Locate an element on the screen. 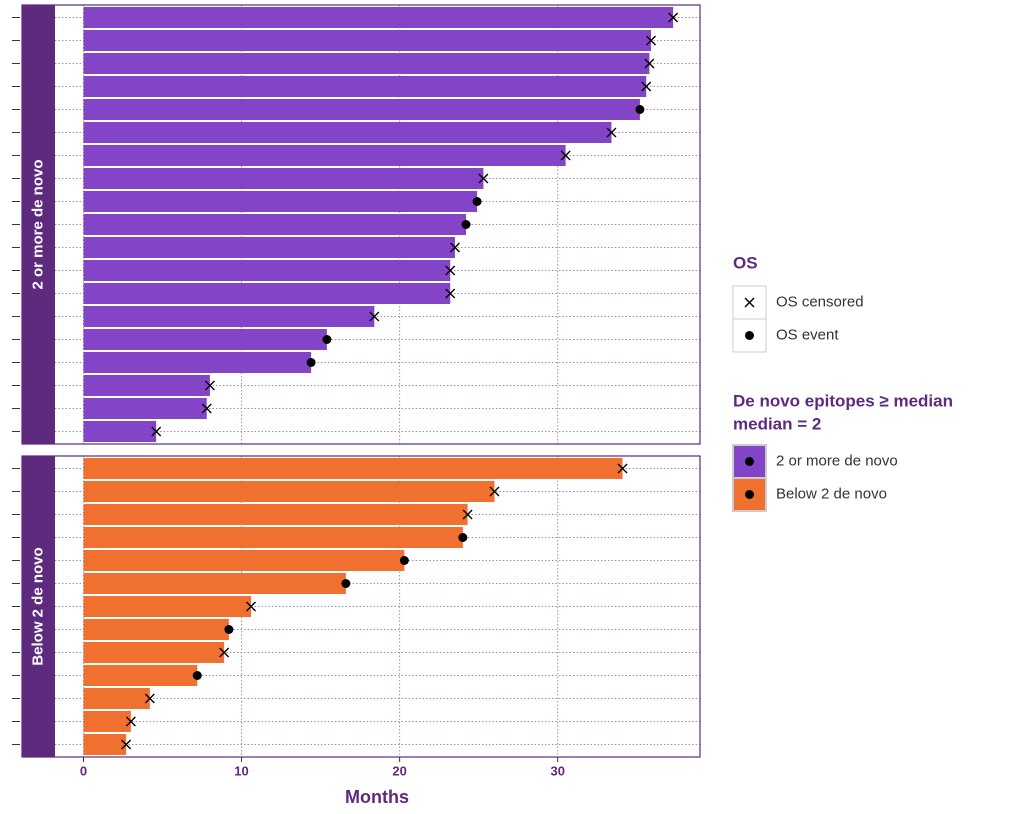 Image resolution: width=1033 pixels, height=814 pixels. legend-title: median = 2 is located at coordinates (777, 423).